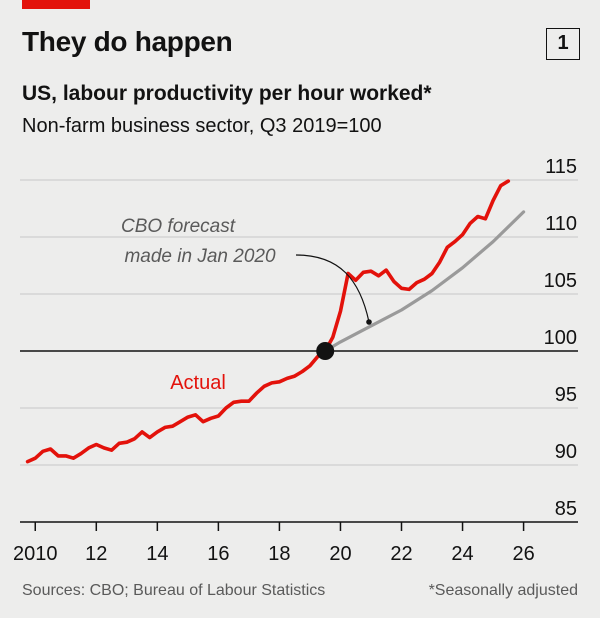 Image resolution: width=600 pixels, height=618 pixels. I want to click on x-tick-label-2022: 22, so click(401, 554).